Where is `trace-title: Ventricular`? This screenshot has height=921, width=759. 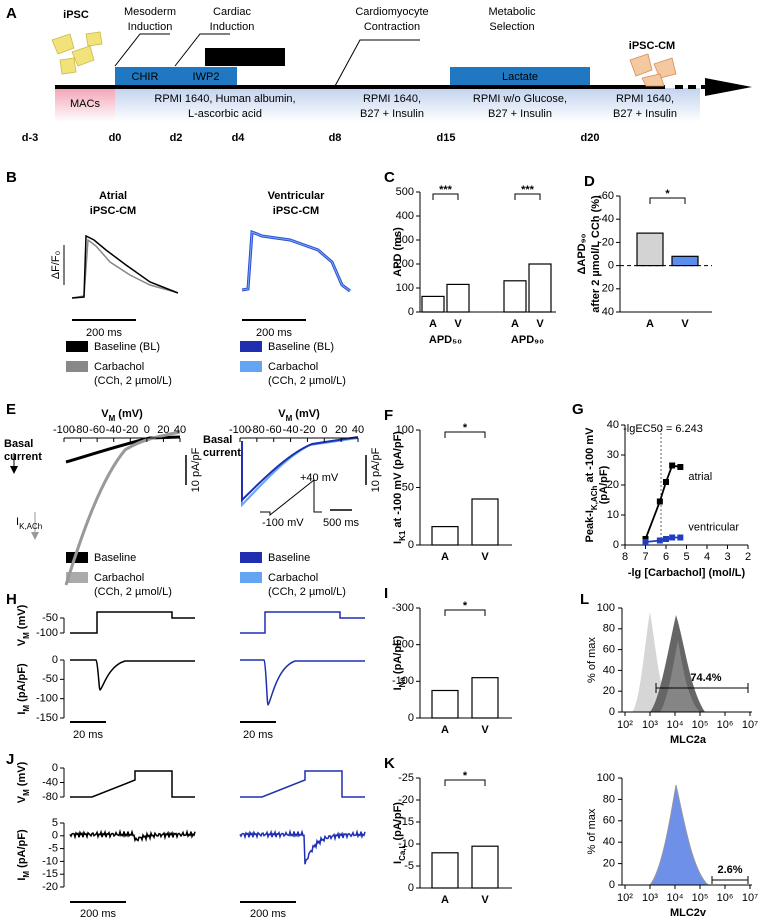
trace-title: Ventricular is located at coordinates (297, 196).